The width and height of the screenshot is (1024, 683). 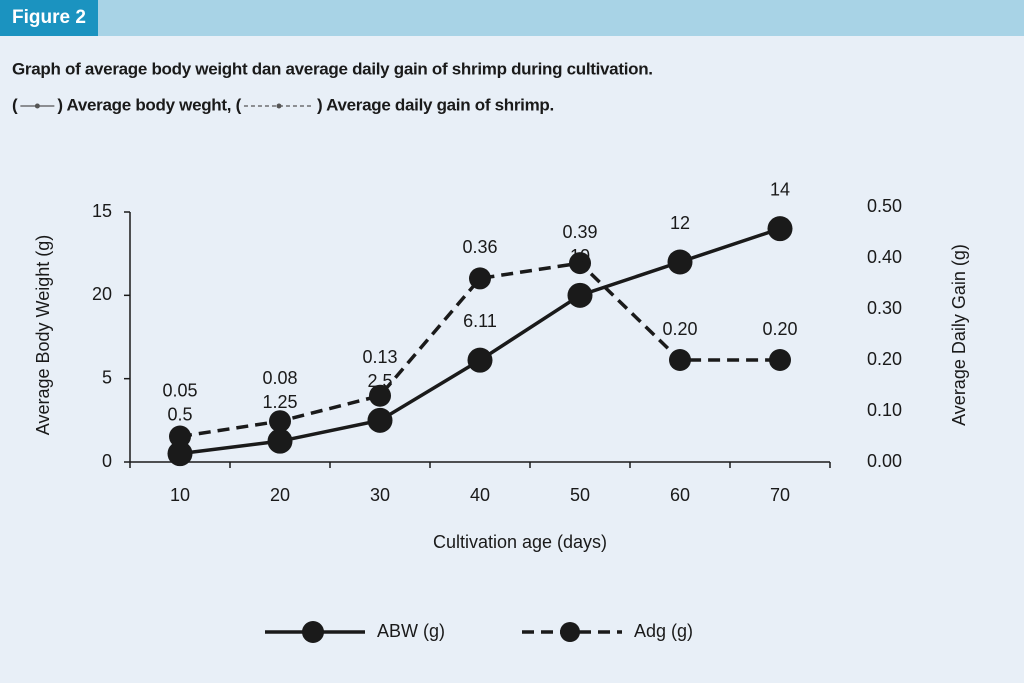 What do you see at coordinates (780, 189) in the screenshot?
I see `data-label: 14` at bounding box center [780, 189].